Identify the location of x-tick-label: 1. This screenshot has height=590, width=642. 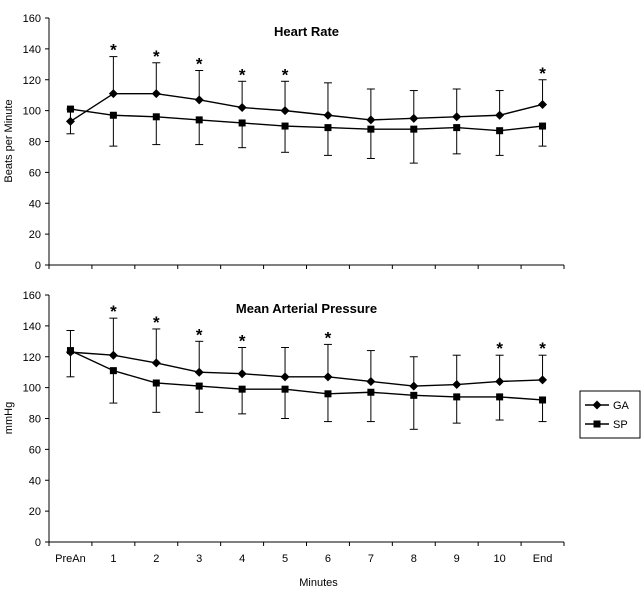
(113, 559).